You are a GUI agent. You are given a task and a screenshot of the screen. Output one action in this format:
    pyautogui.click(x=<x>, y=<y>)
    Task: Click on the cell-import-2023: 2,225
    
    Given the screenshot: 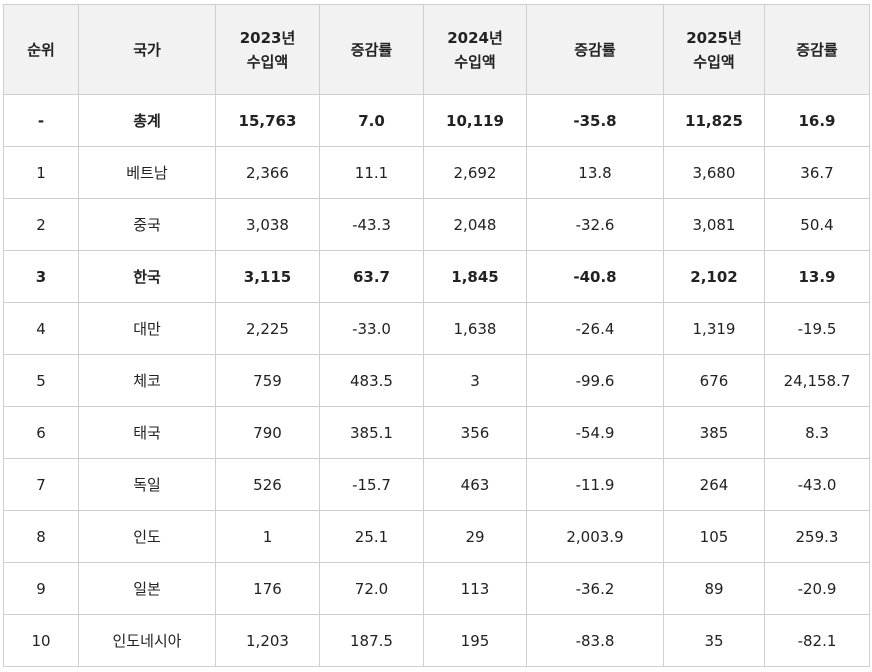 What is the action you would take?
    pyautogui.click(x=267, y=328)
    